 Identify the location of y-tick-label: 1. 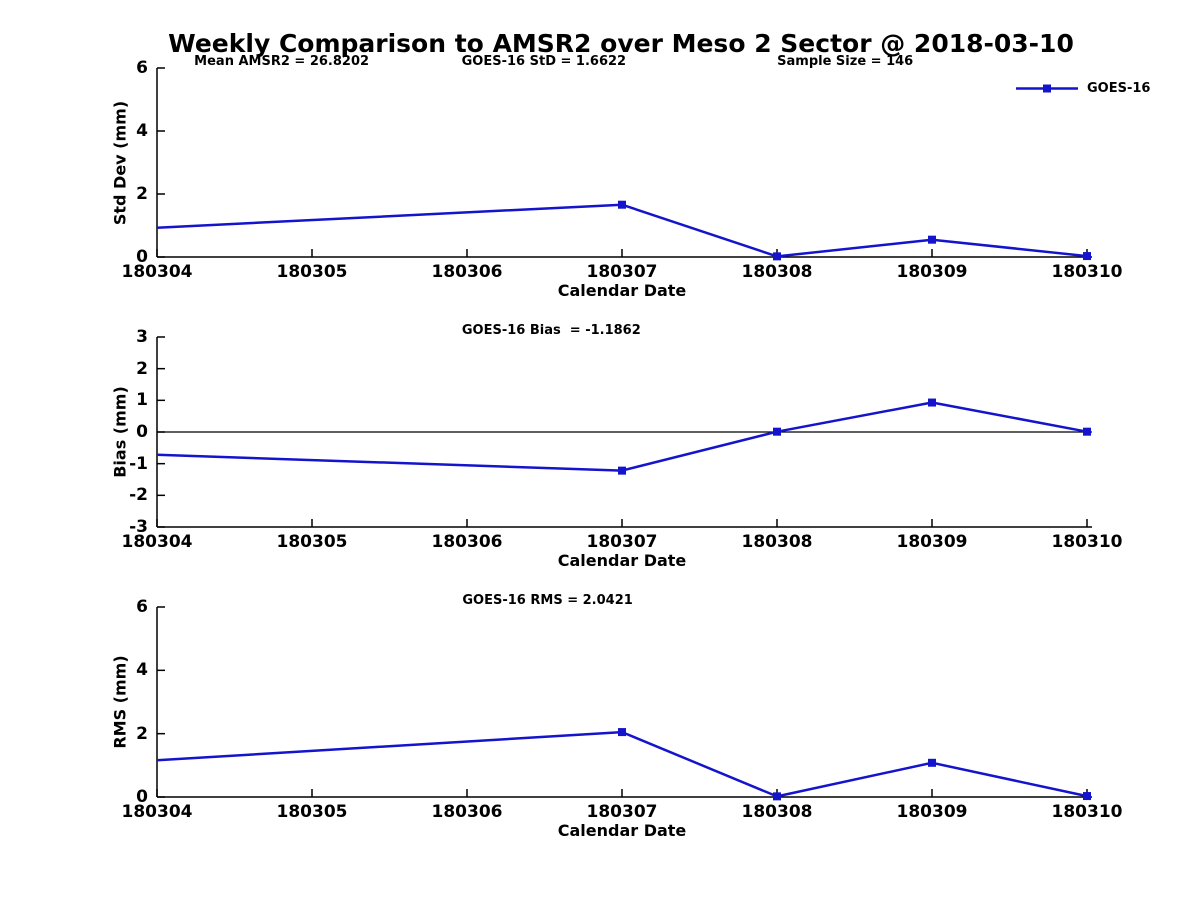
(142, 400).